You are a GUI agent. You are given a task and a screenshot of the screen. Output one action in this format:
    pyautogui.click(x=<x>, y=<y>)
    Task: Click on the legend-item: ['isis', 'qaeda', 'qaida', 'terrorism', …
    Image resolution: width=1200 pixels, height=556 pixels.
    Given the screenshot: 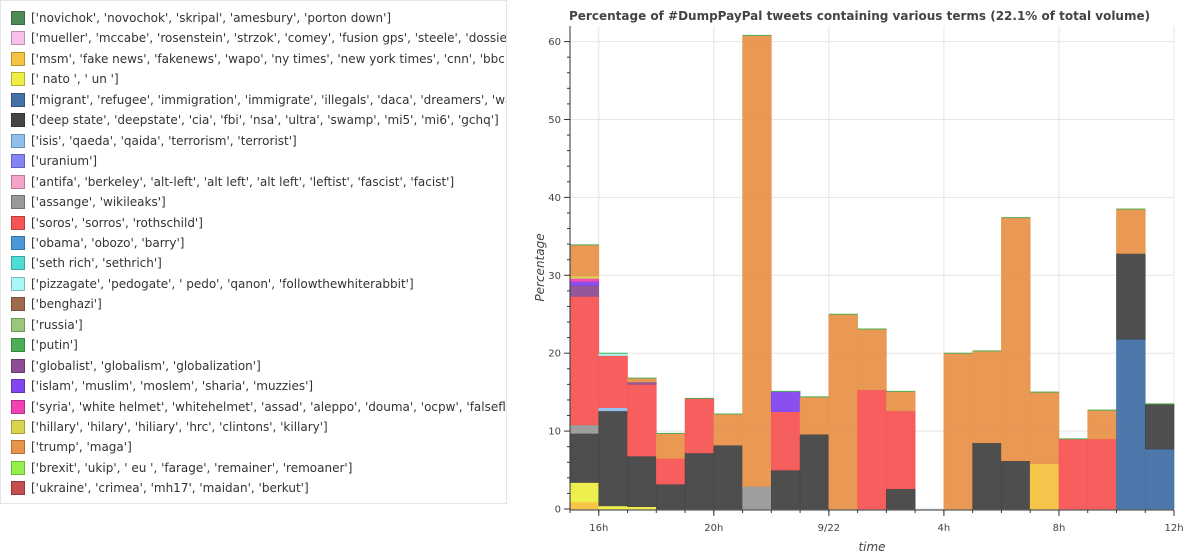 What is the action you would take?
    pyautogui.click(x=154, y=141)
    